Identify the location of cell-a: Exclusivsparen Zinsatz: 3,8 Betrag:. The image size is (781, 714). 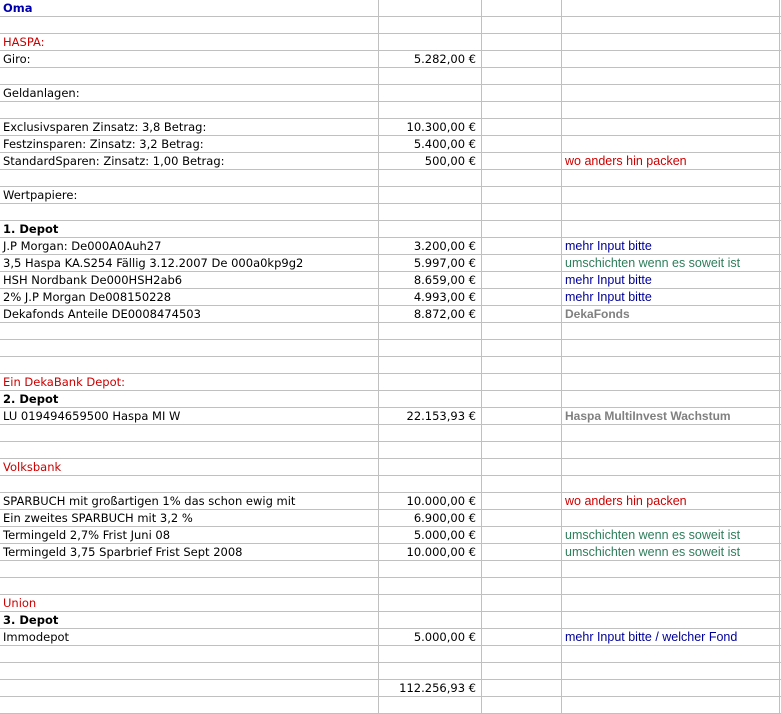
(189, 127).